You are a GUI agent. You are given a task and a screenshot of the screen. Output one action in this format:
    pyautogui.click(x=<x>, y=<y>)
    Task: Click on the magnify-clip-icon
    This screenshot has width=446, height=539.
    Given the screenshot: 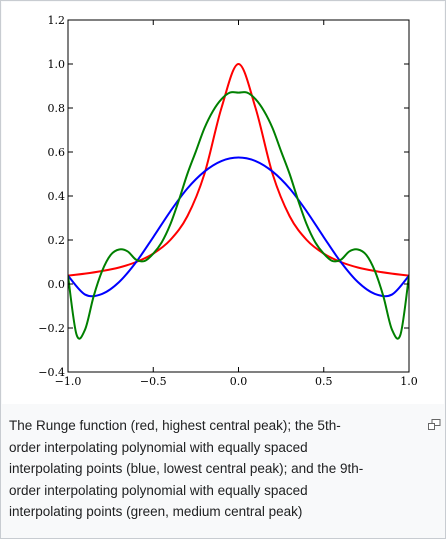 What is the action you would take?
    pyautogui.click(x=434, y=423)
    